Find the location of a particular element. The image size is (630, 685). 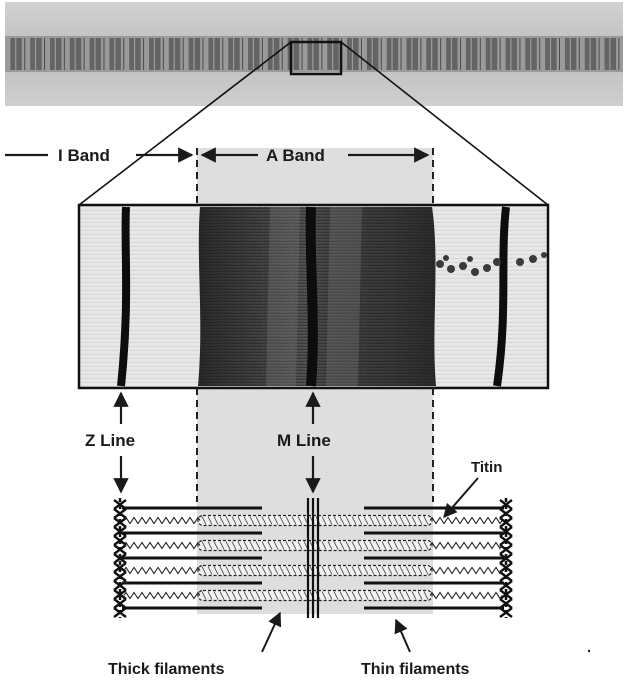

a-band-boundaries-lower is located at coordinates (315, 445).